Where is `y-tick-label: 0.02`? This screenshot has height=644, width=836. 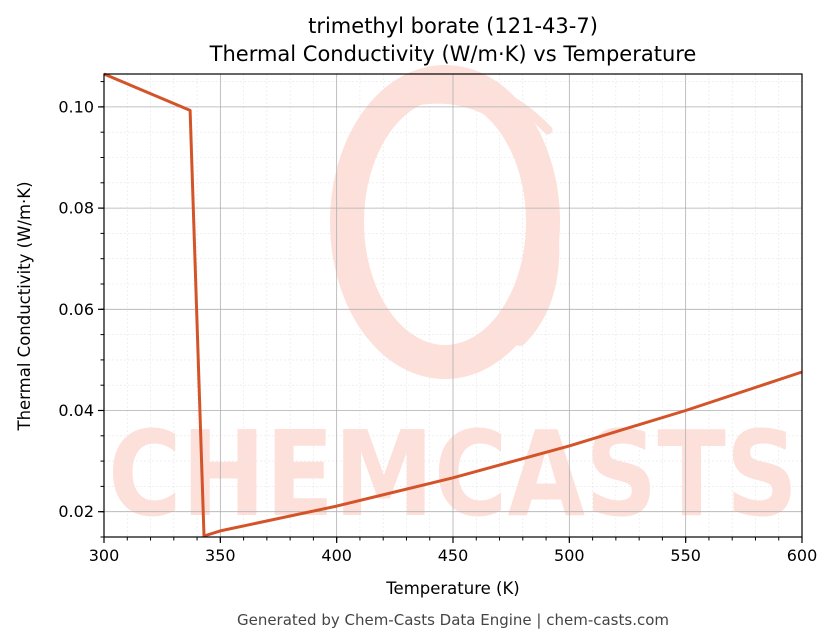
y-tick-label: 0.02 is located at coordinates (76, 511).